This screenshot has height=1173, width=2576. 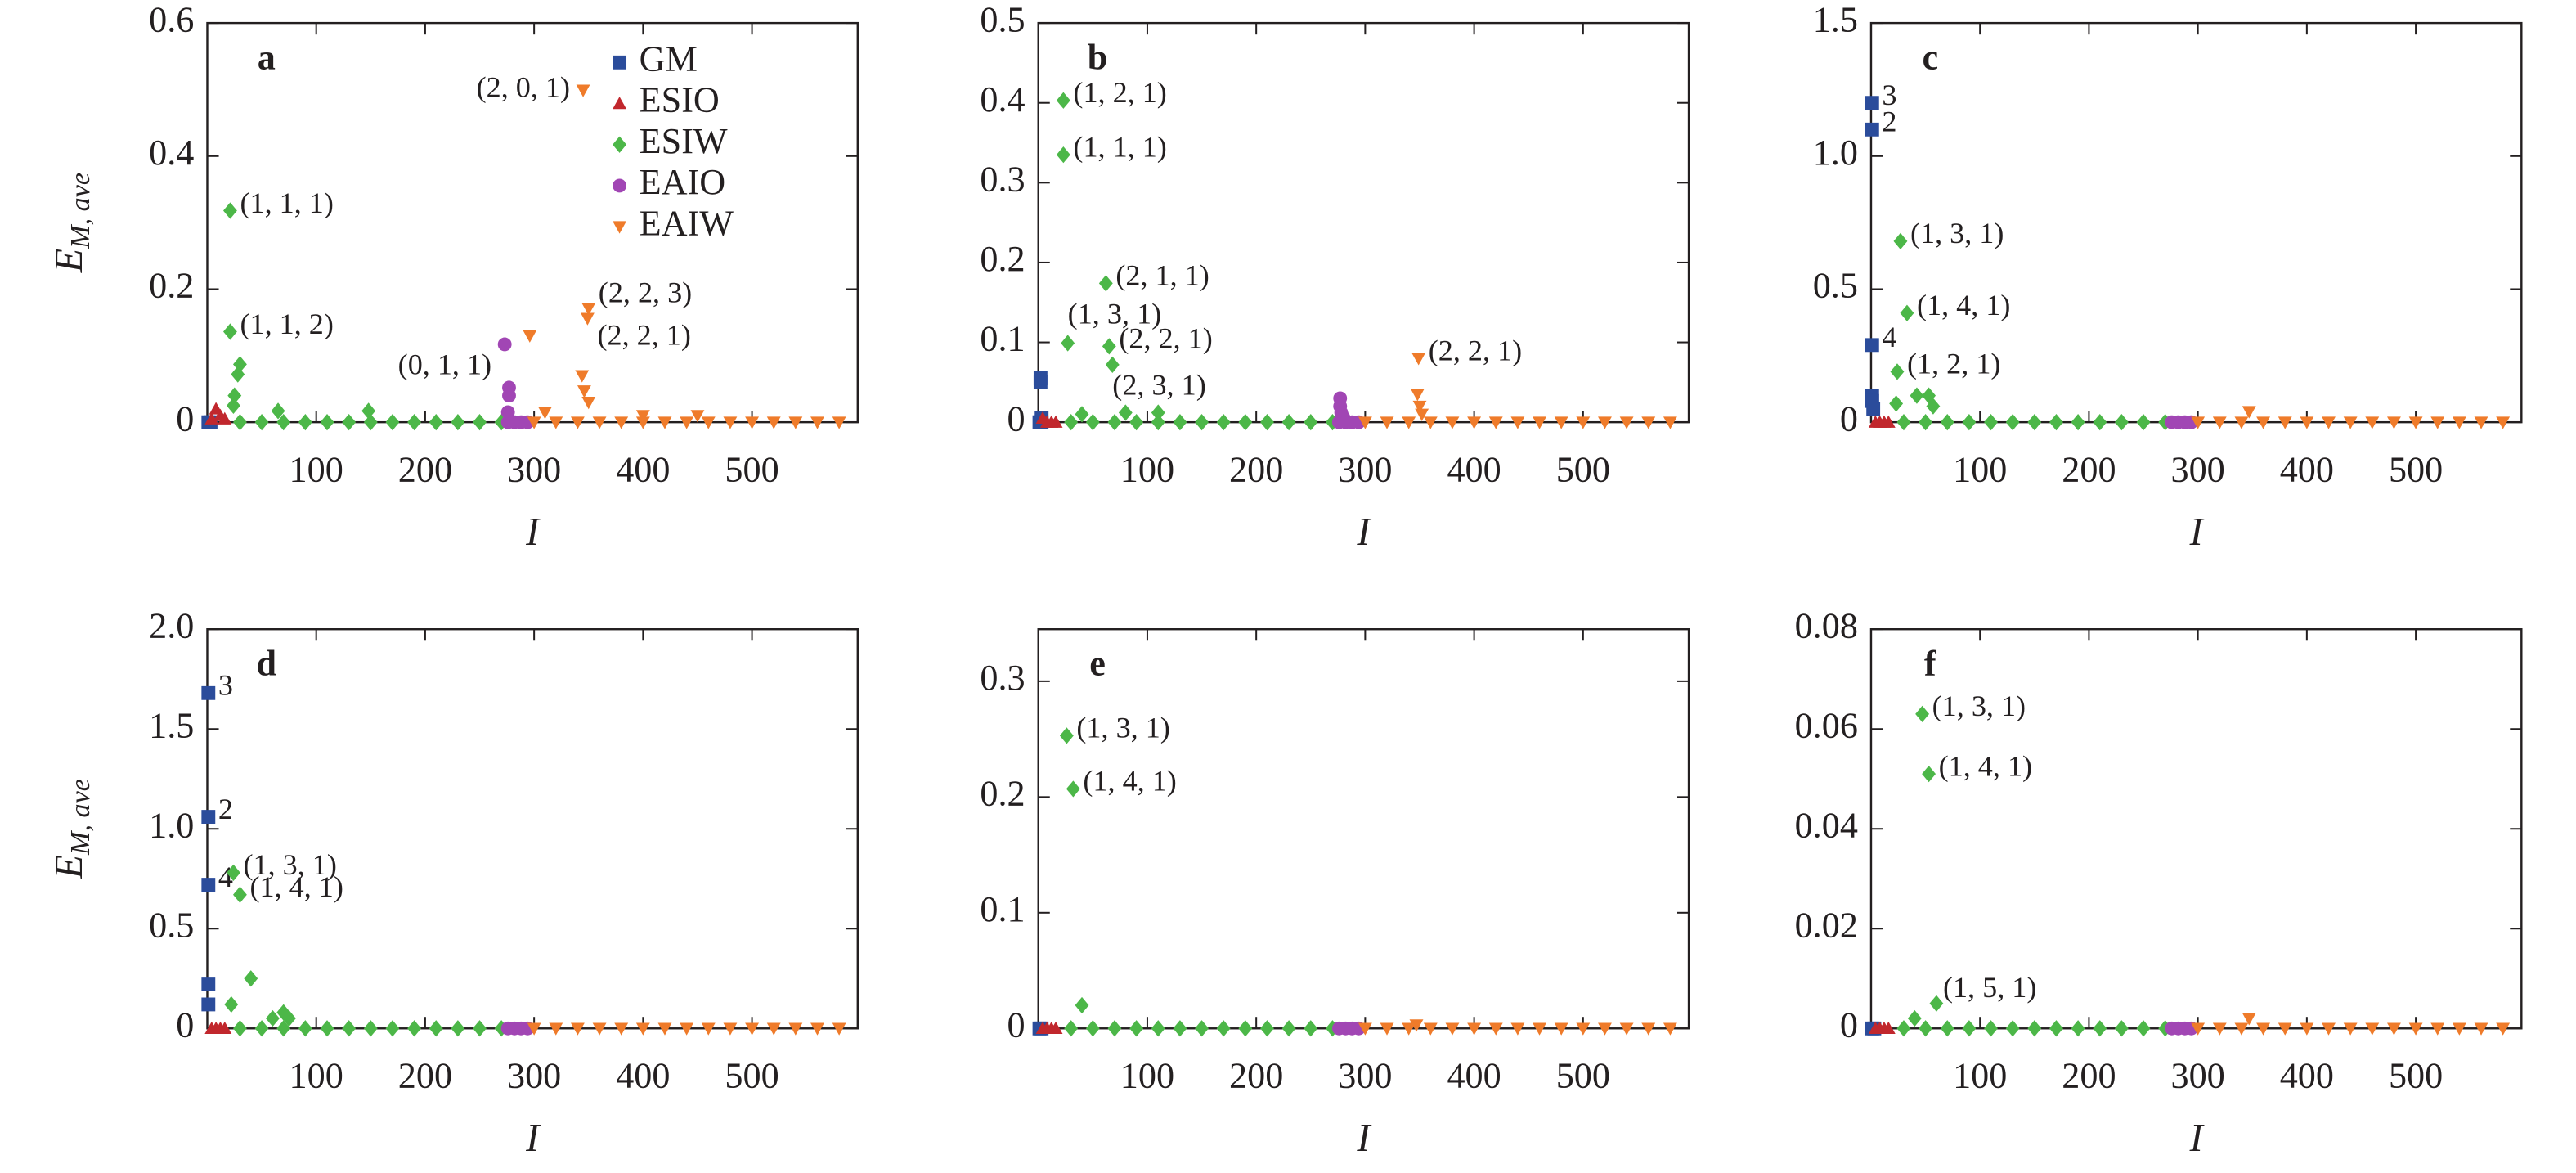 I want to click on y-tick-label: 0.08, so click(x=1827, y=625).